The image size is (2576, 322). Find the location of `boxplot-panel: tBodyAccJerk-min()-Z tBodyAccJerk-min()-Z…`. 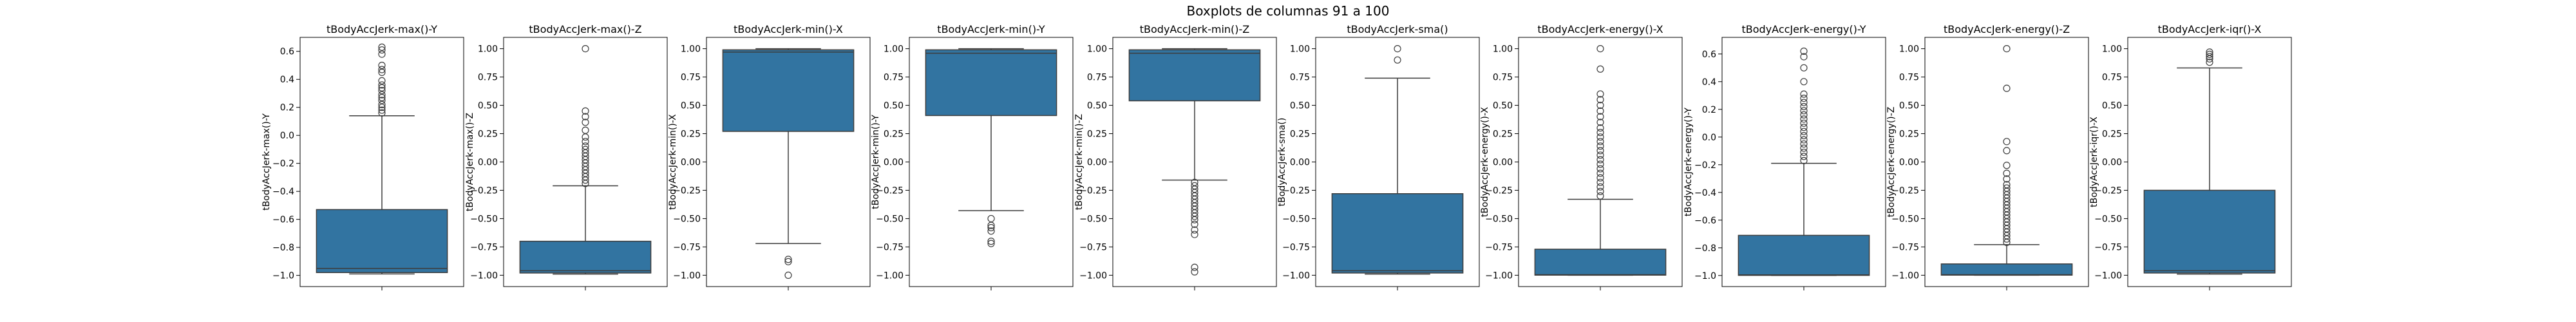

boxplot-panel: tBodyAccJerk-min()-Z tBodyAccJerk-min()-Z… is located at coordinates (1175, 156).